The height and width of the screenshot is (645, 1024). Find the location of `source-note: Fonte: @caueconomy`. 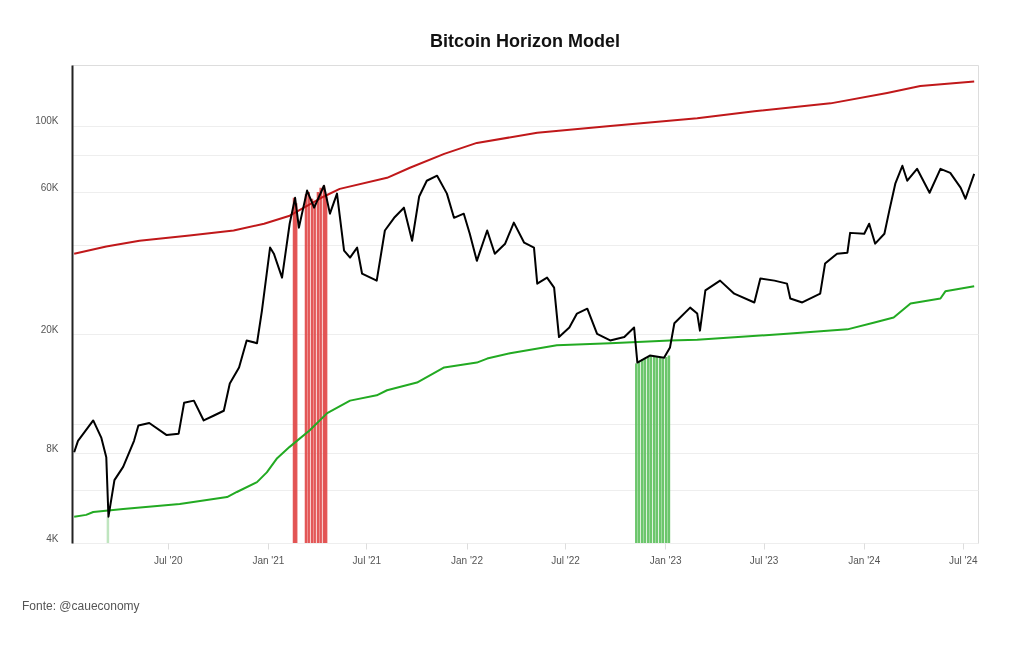

source-note: Fonte: @caueconomy is located at coordinates (81, 606).